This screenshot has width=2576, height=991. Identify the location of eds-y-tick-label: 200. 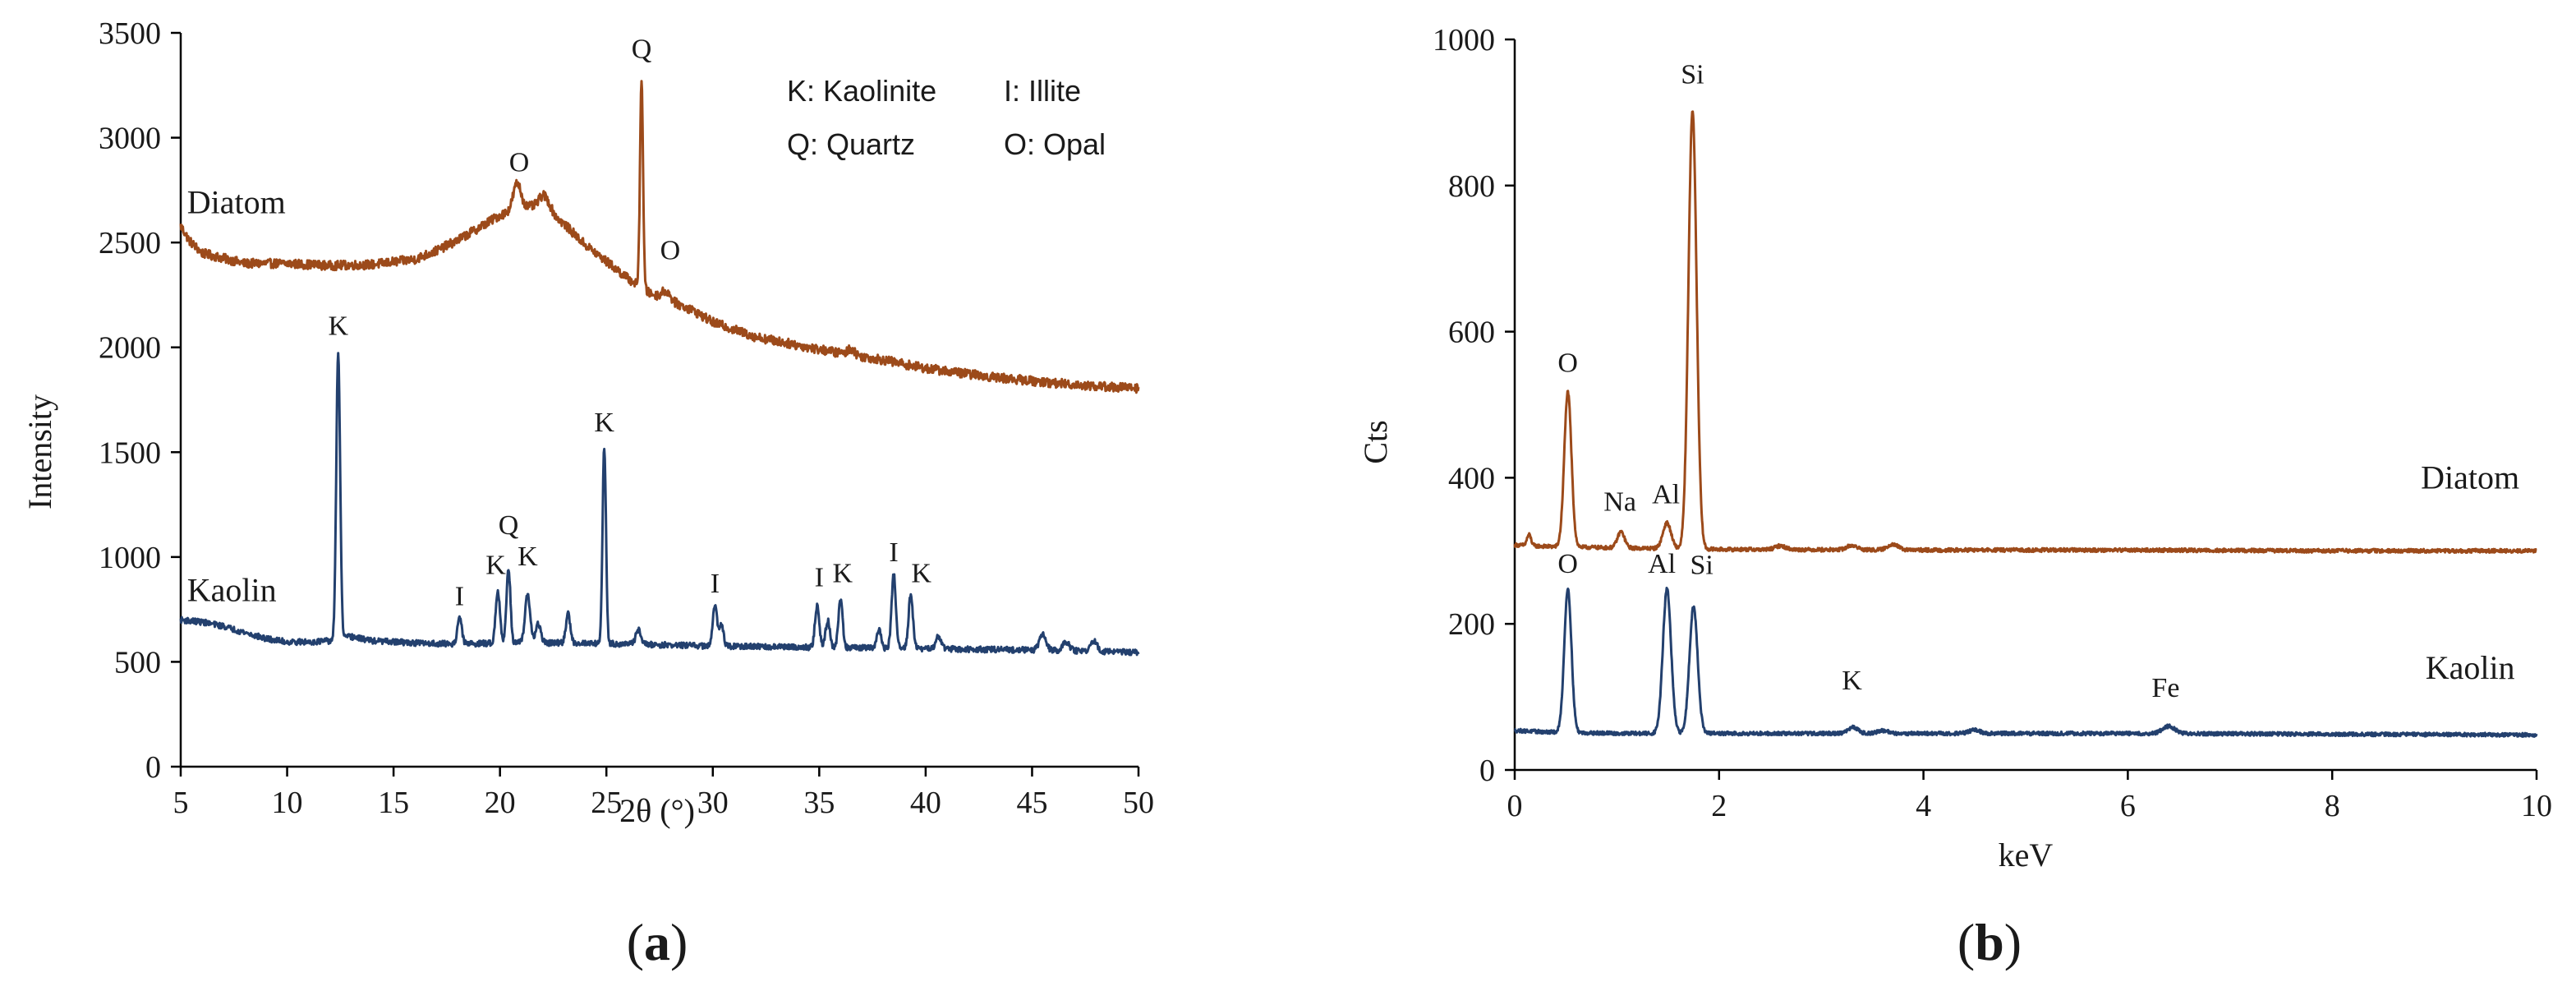
(1471, 624).